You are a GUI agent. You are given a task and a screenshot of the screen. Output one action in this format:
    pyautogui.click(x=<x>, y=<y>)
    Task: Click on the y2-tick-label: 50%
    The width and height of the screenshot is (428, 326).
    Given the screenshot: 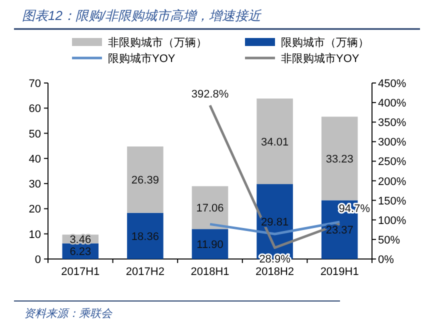 What is the action you would take?
    pyautogui.click(x=389, y=240)
    